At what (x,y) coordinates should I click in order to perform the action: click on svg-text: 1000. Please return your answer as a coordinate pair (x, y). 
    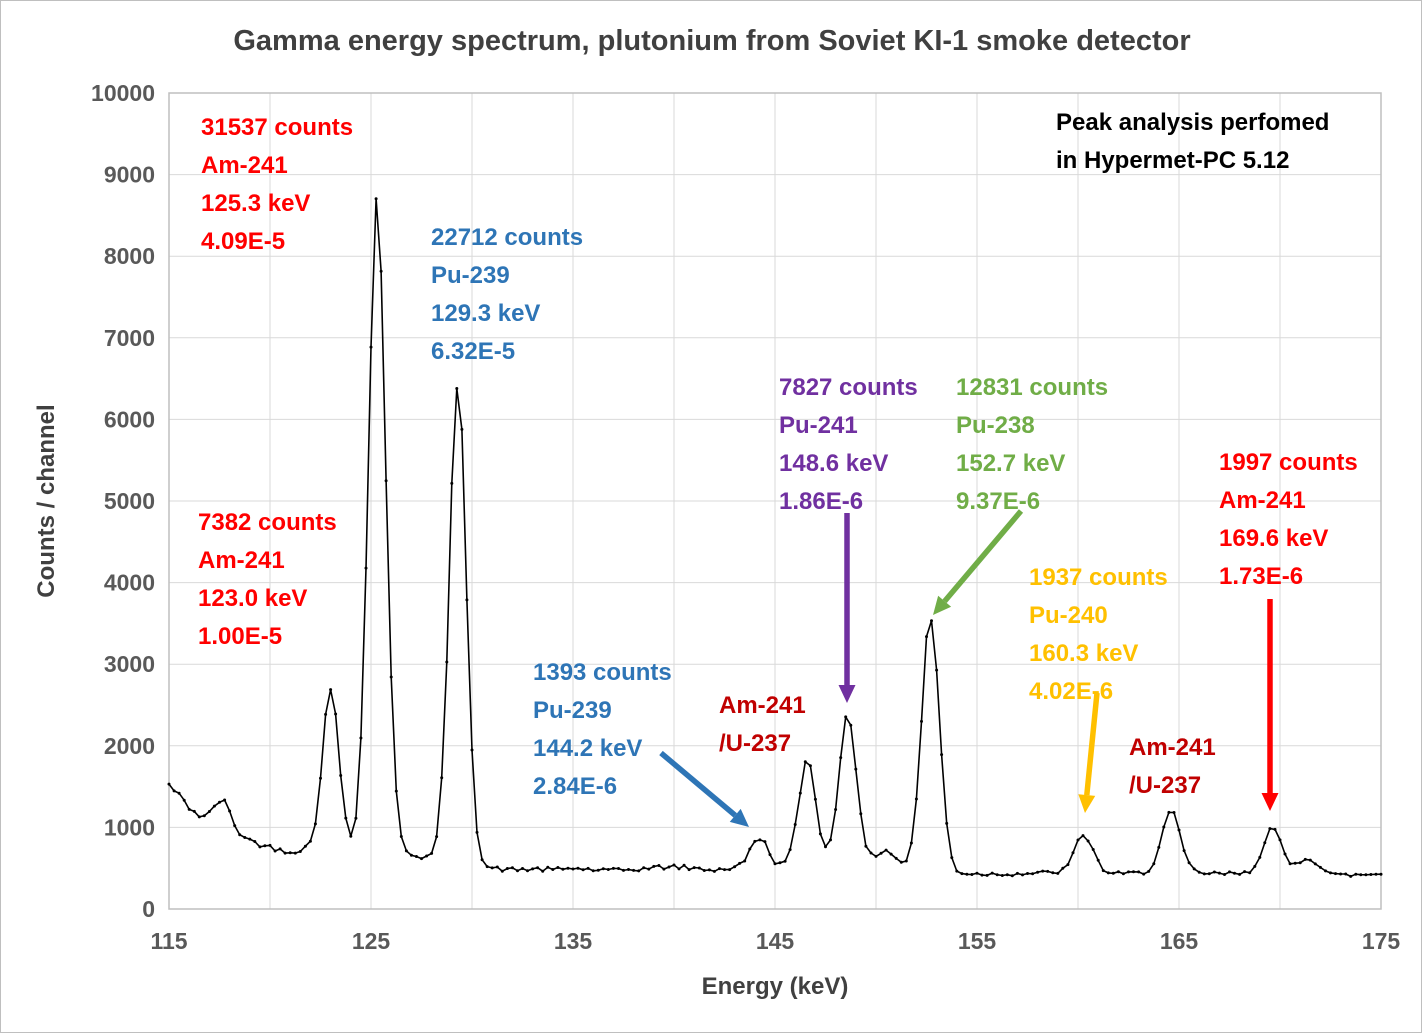
    Looking at the image, I should click on (129, 827).